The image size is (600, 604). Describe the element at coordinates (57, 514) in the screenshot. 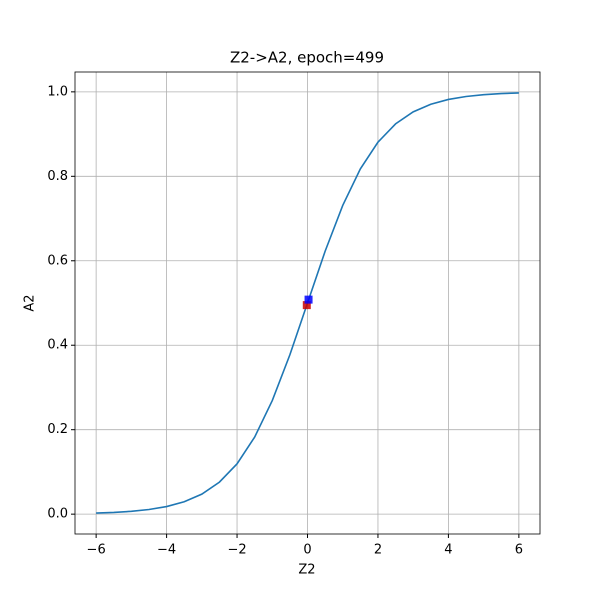

I see `y-tick-label: 0.0` at that location.